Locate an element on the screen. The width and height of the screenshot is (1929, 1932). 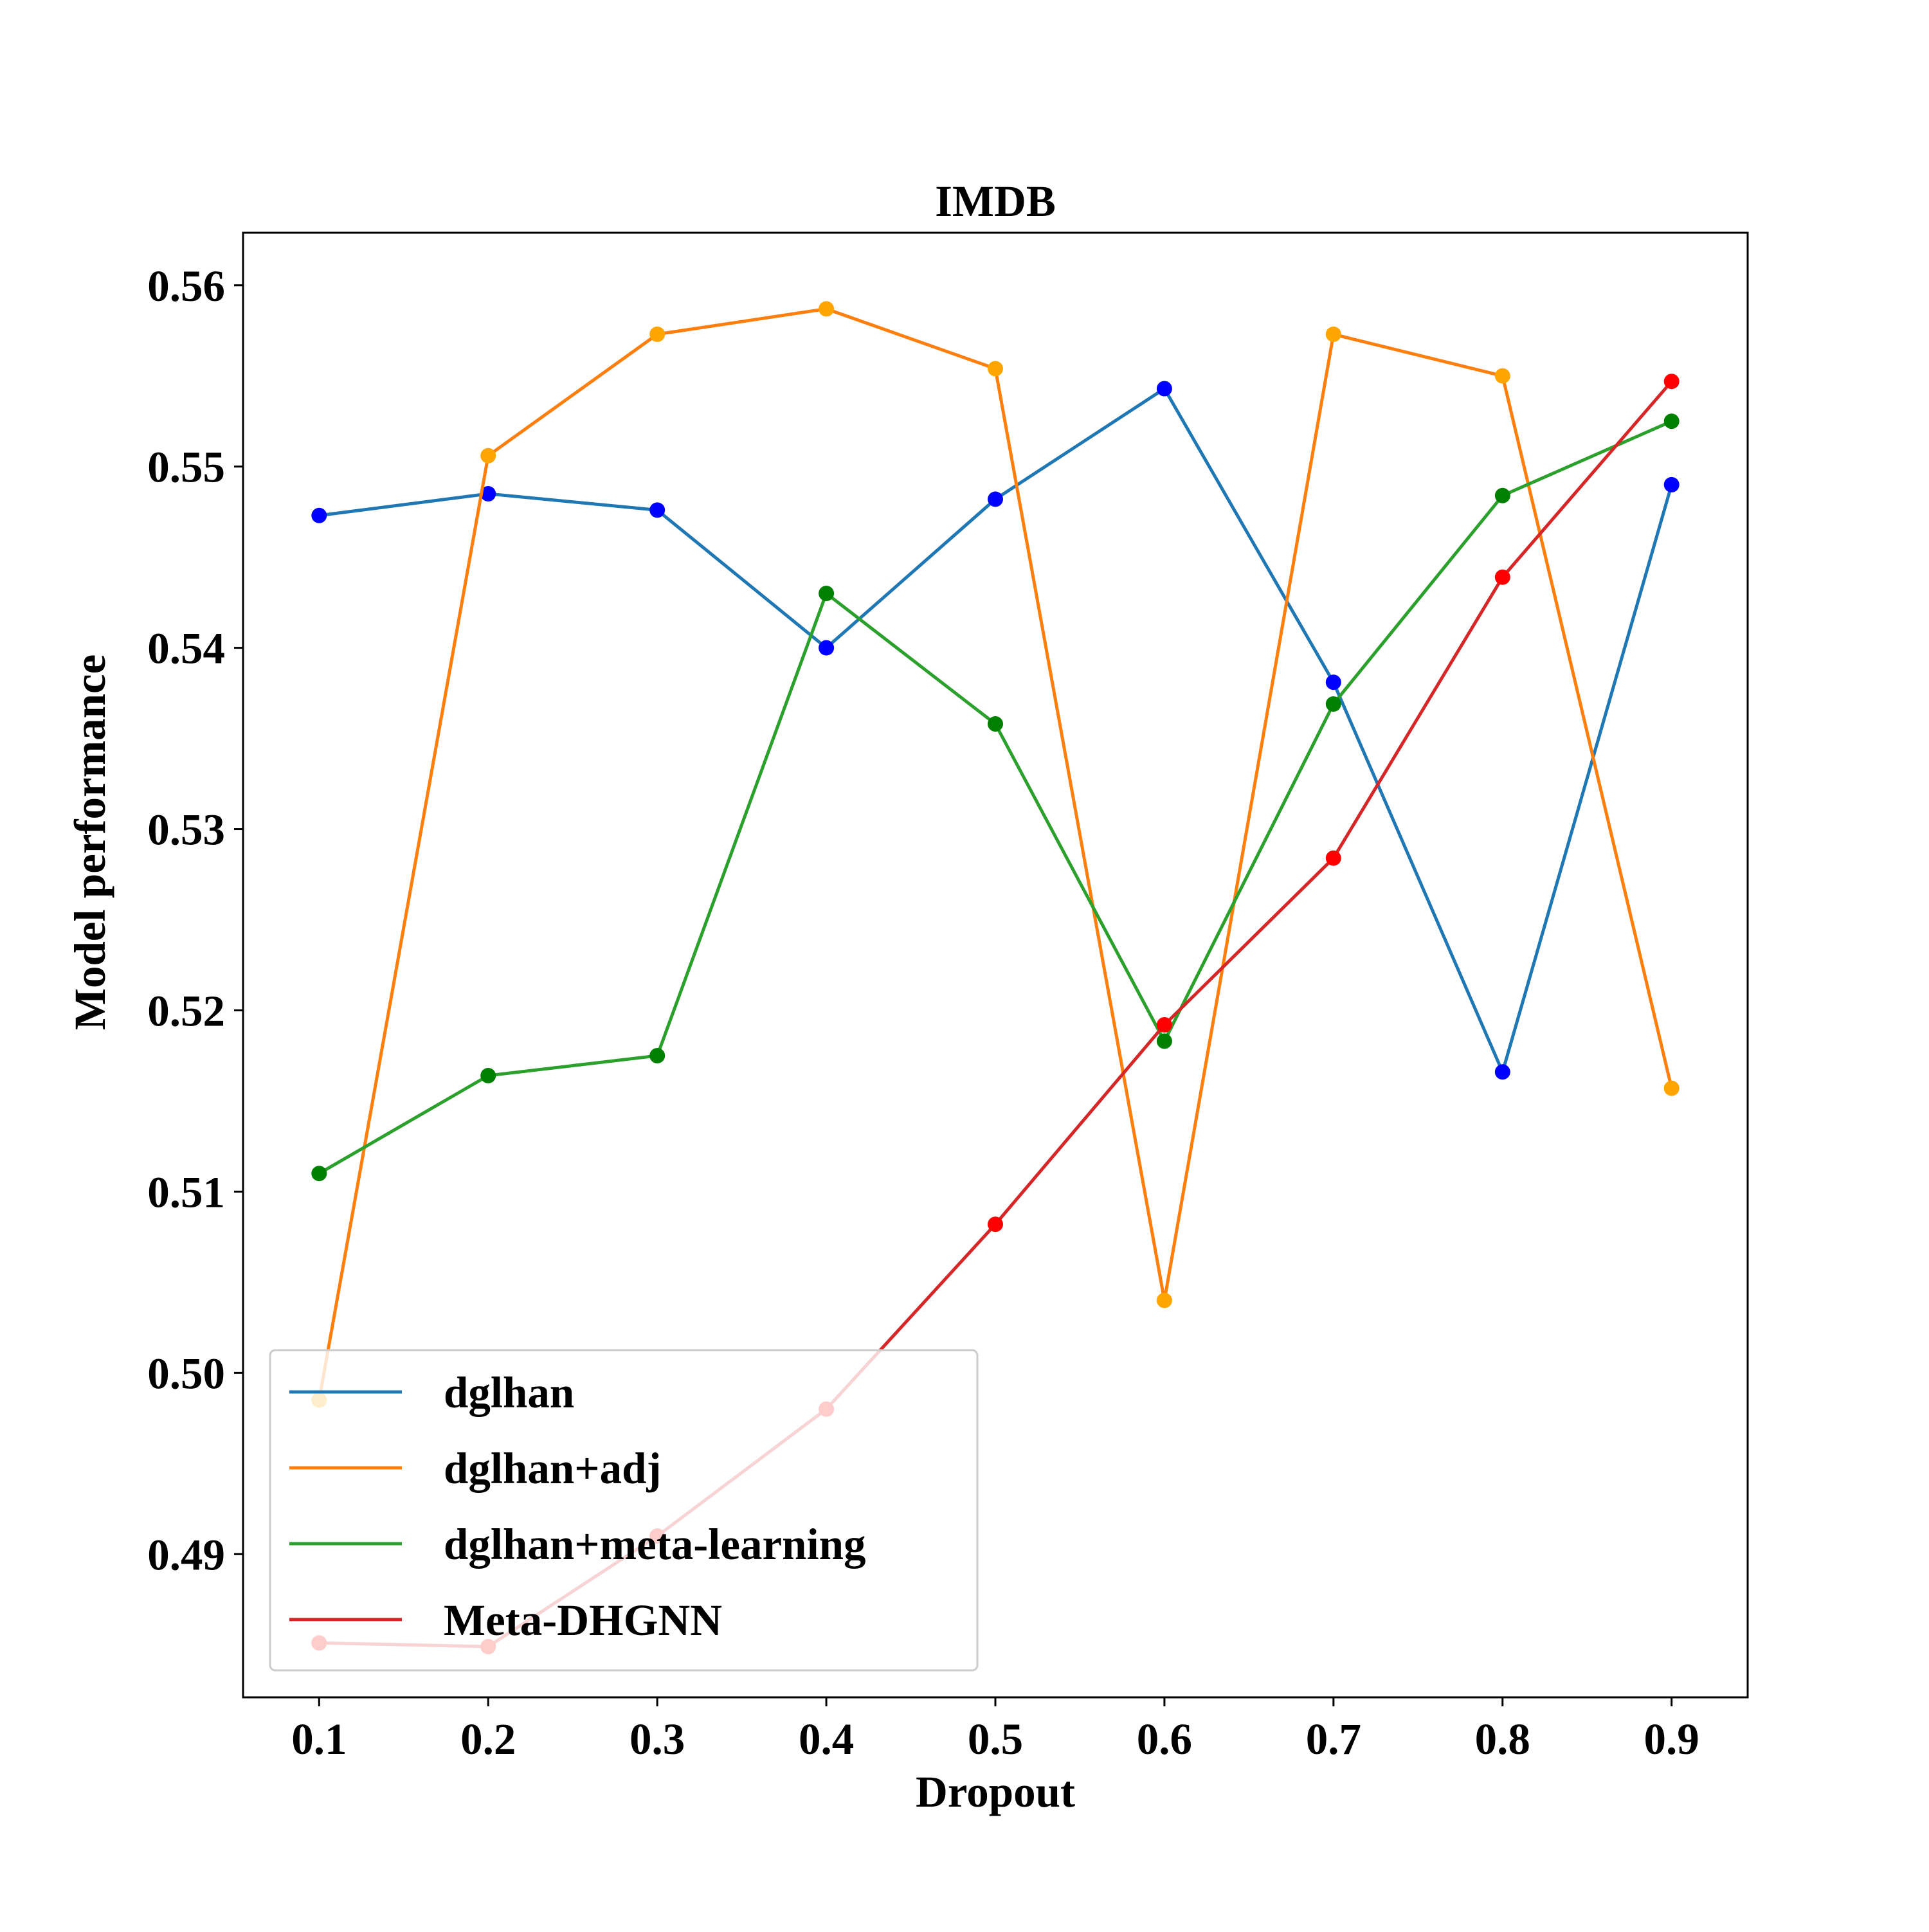
y-tick-label: 0.53 is located at coordinates (186, 830).